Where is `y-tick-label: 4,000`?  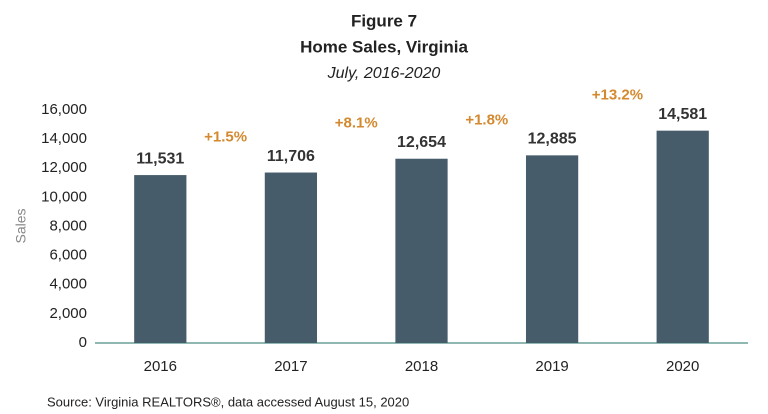 y-tick-label: 4,000 is located at coordinates (68, 284).